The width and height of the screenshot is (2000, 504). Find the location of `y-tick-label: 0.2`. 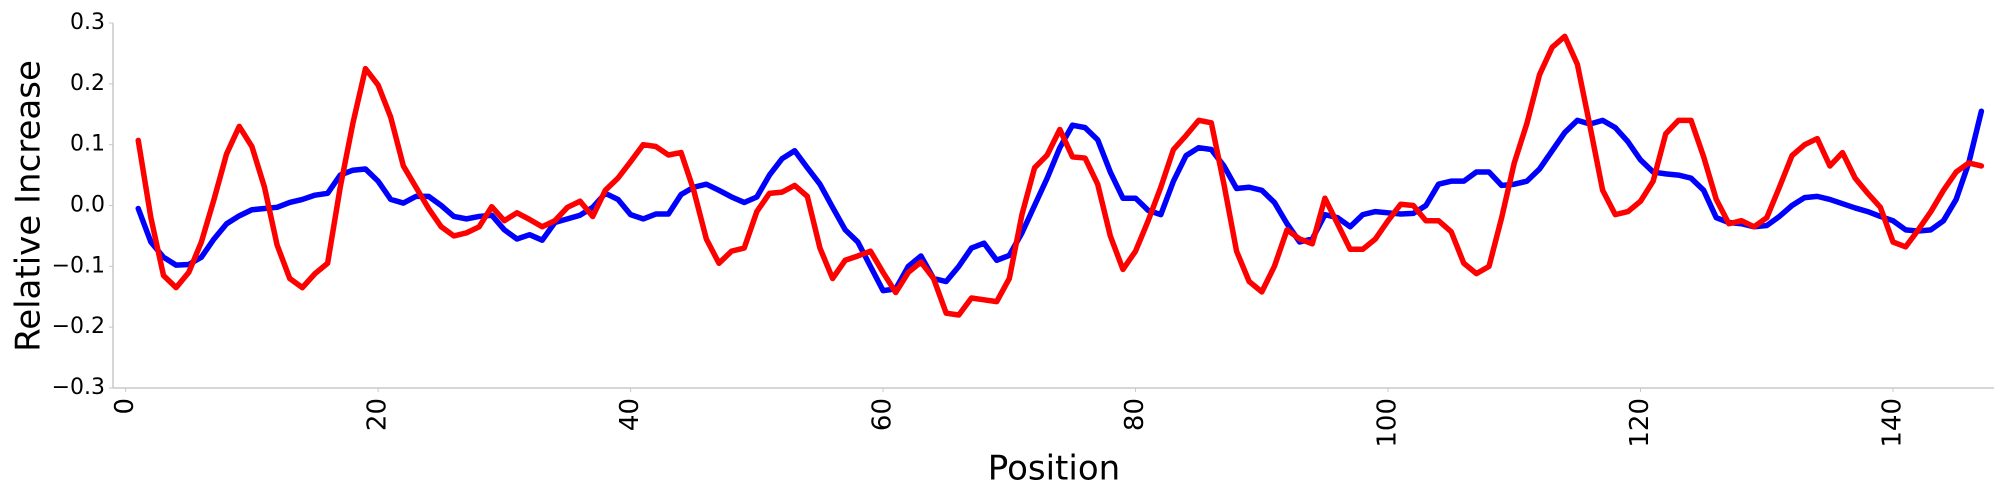

y-tick-label: 0.2 is located at coordinates (87, 83).